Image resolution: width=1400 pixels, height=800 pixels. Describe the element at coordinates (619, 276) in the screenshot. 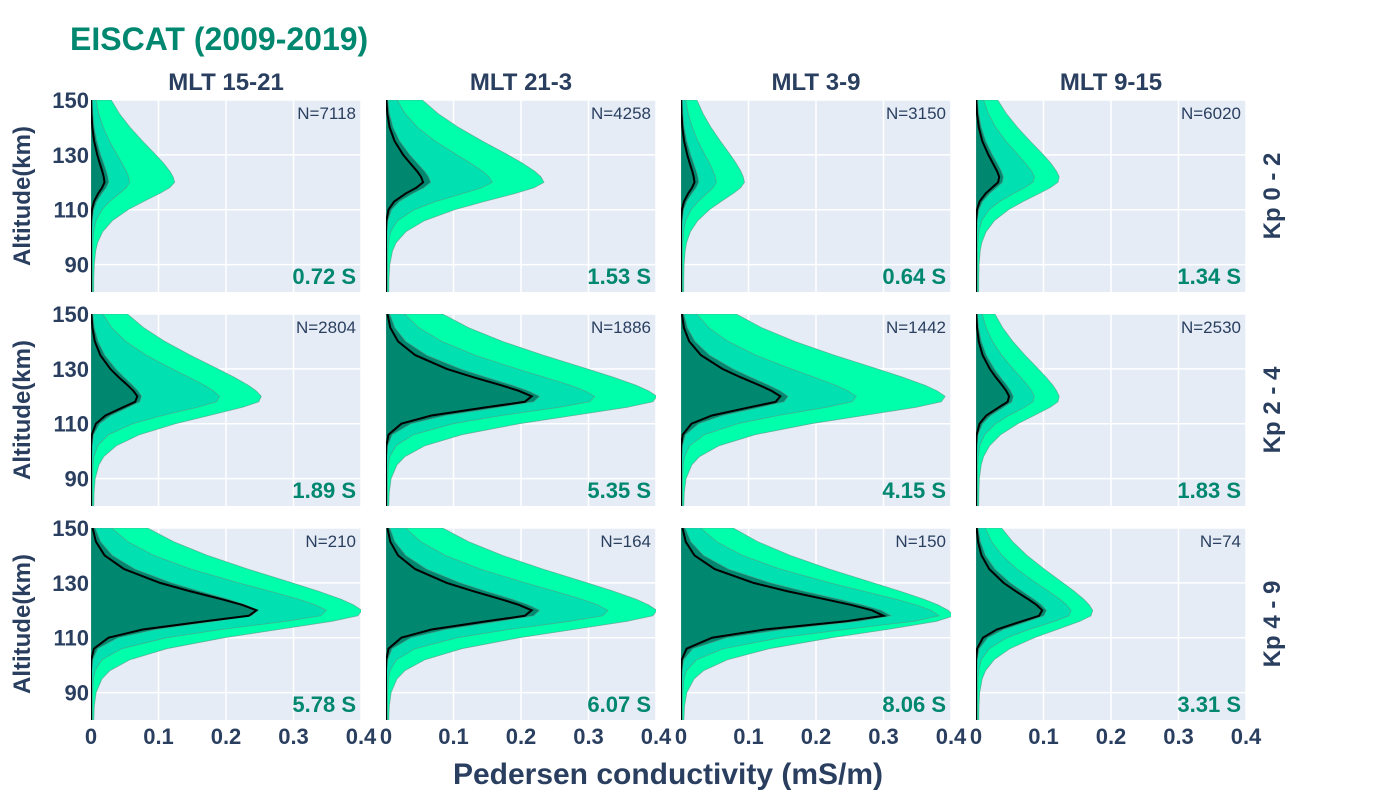

I see `total-conductance-label: 1.53 S` at that location.